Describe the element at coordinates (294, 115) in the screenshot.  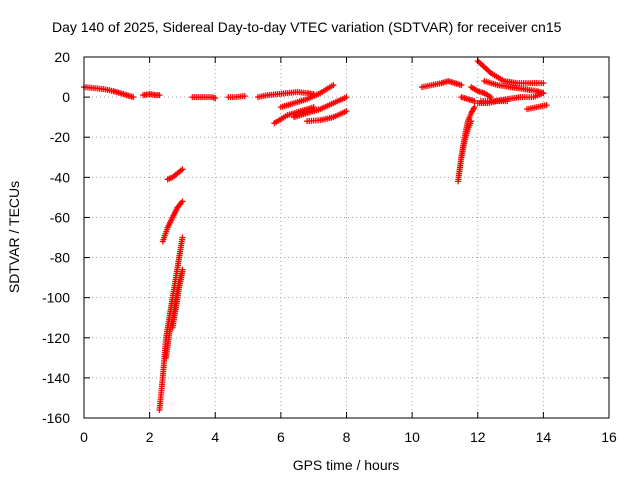
I see `series-sat-h` at that location.